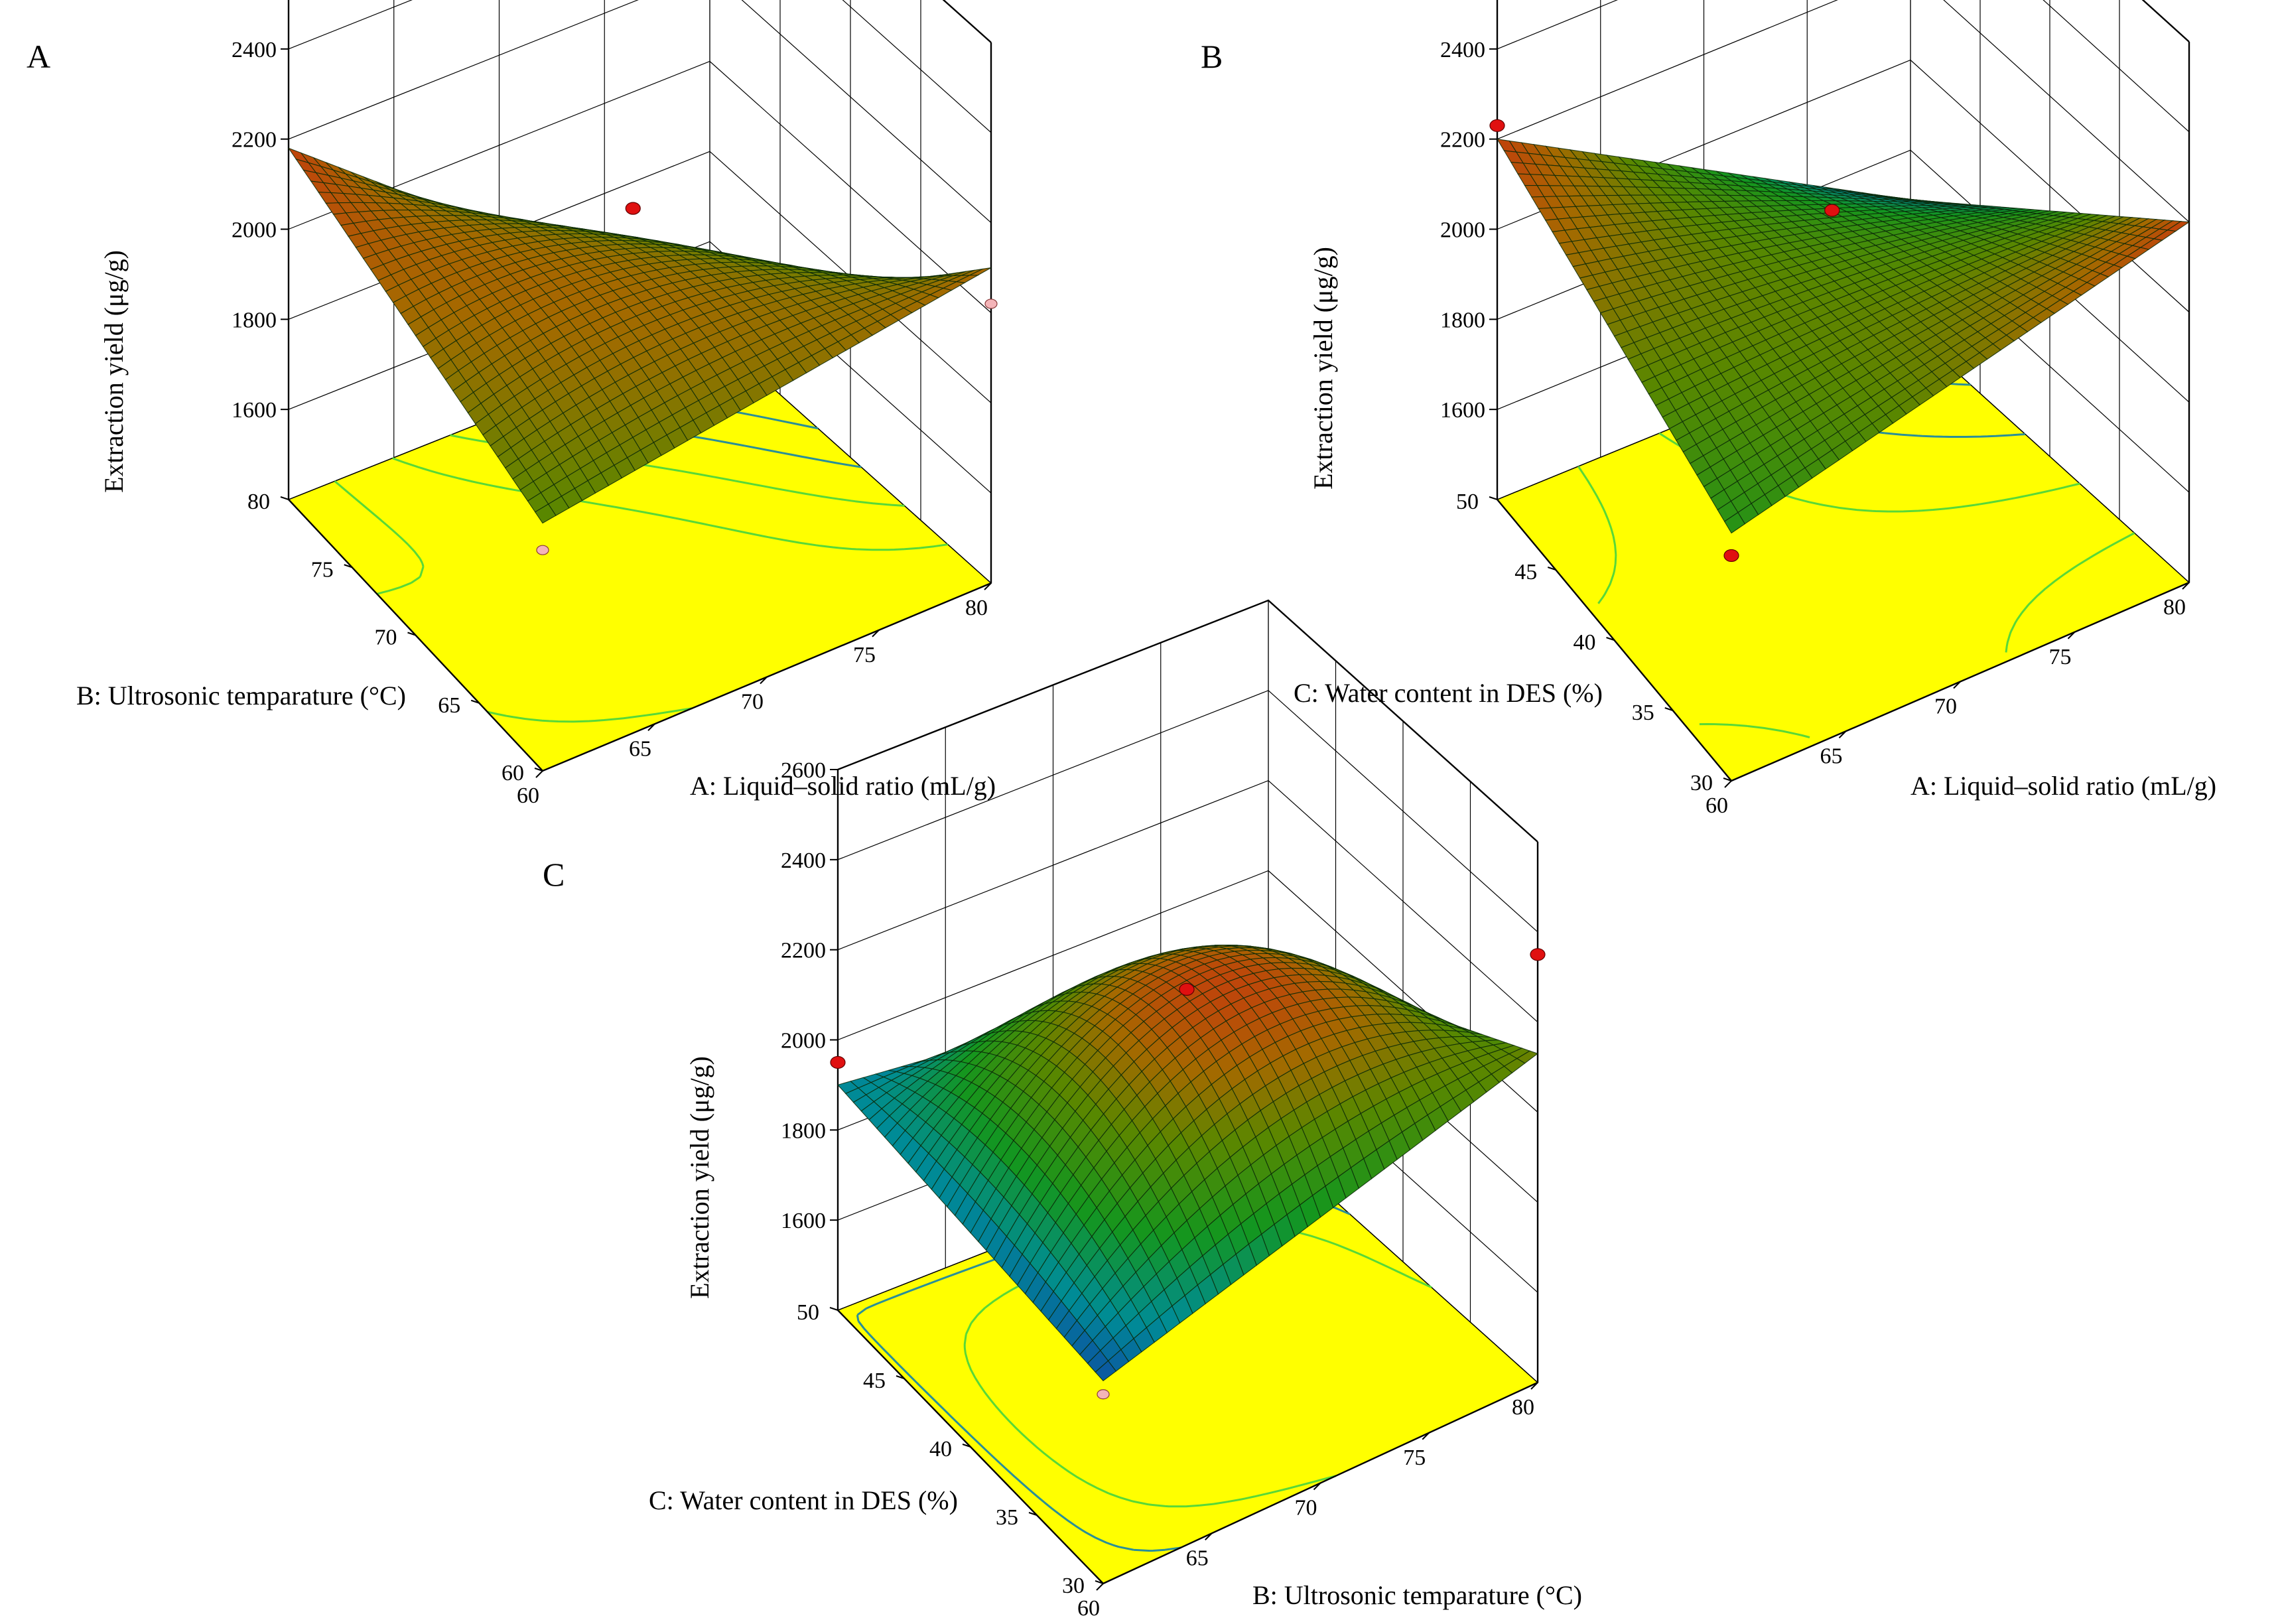 This screenshot has width=2278, height=1624. I want to click on x-tick-label: 65, so click(1831, 756).